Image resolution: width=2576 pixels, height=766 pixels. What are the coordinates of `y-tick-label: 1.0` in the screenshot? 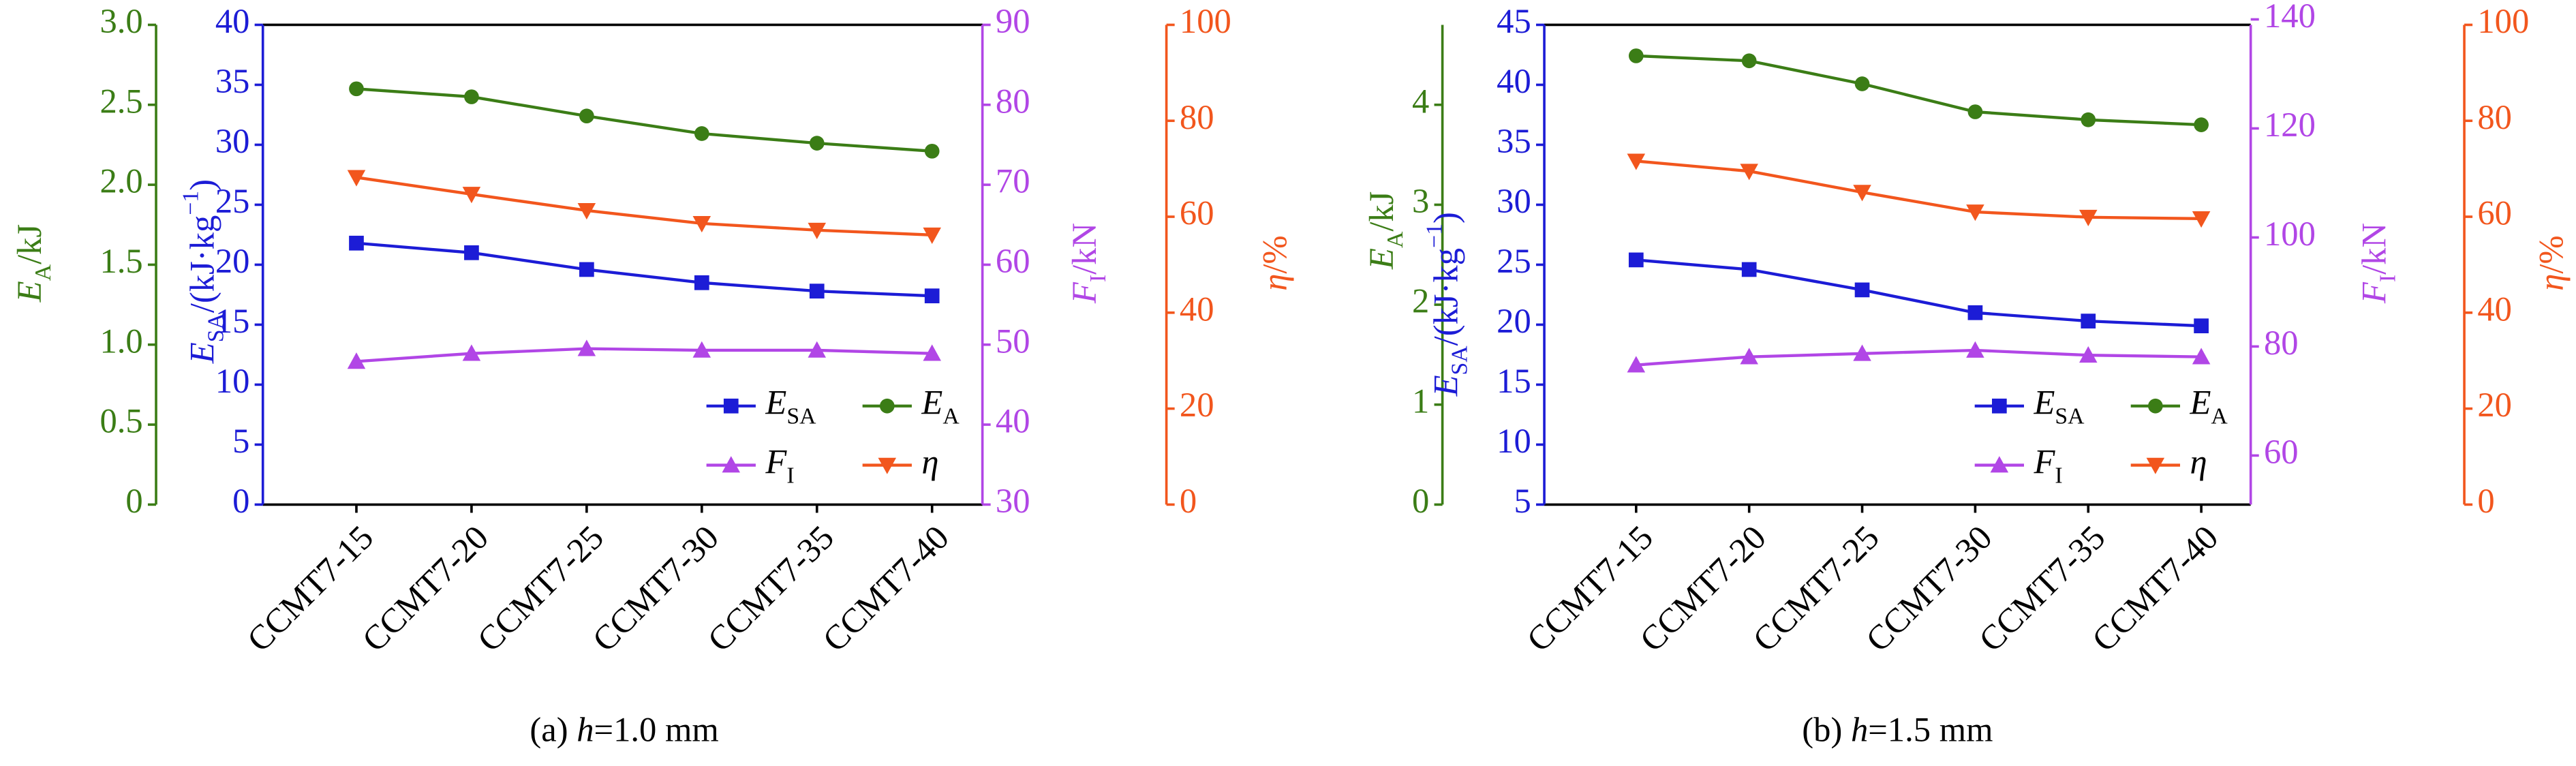 It's located at (121, 341).